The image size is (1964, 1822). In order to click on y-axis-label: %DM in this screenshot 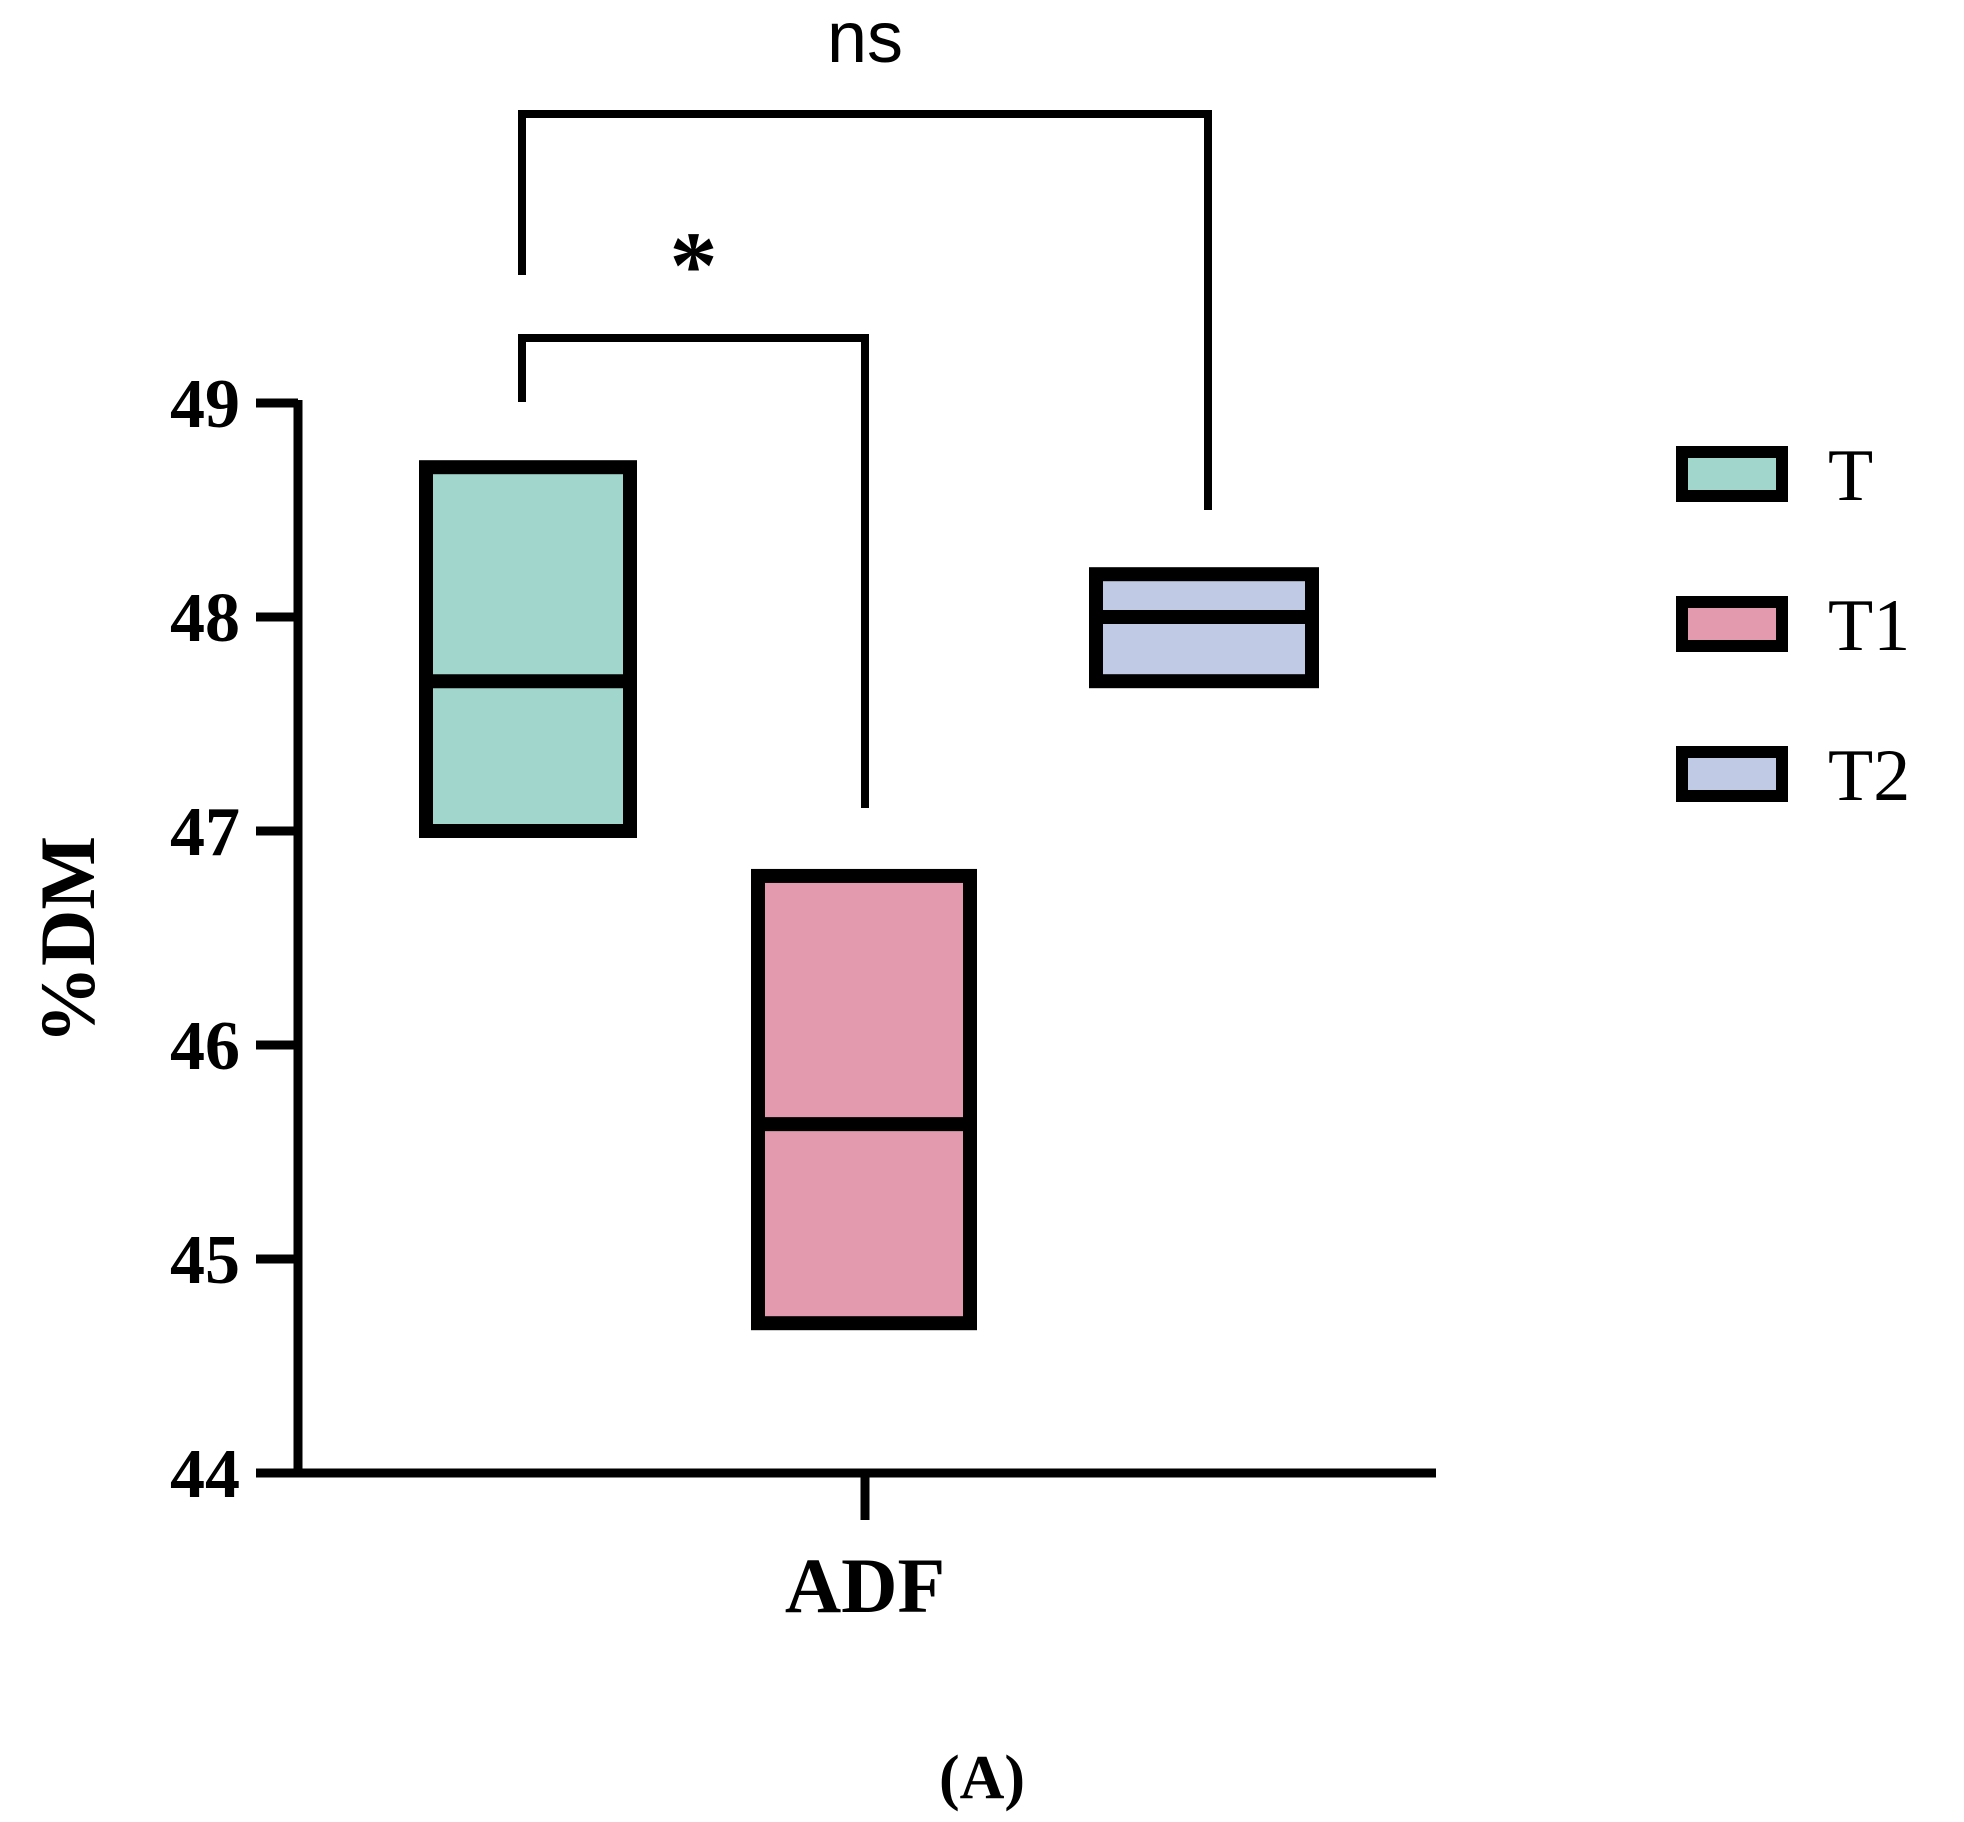, I will do `click(67, 940)`.